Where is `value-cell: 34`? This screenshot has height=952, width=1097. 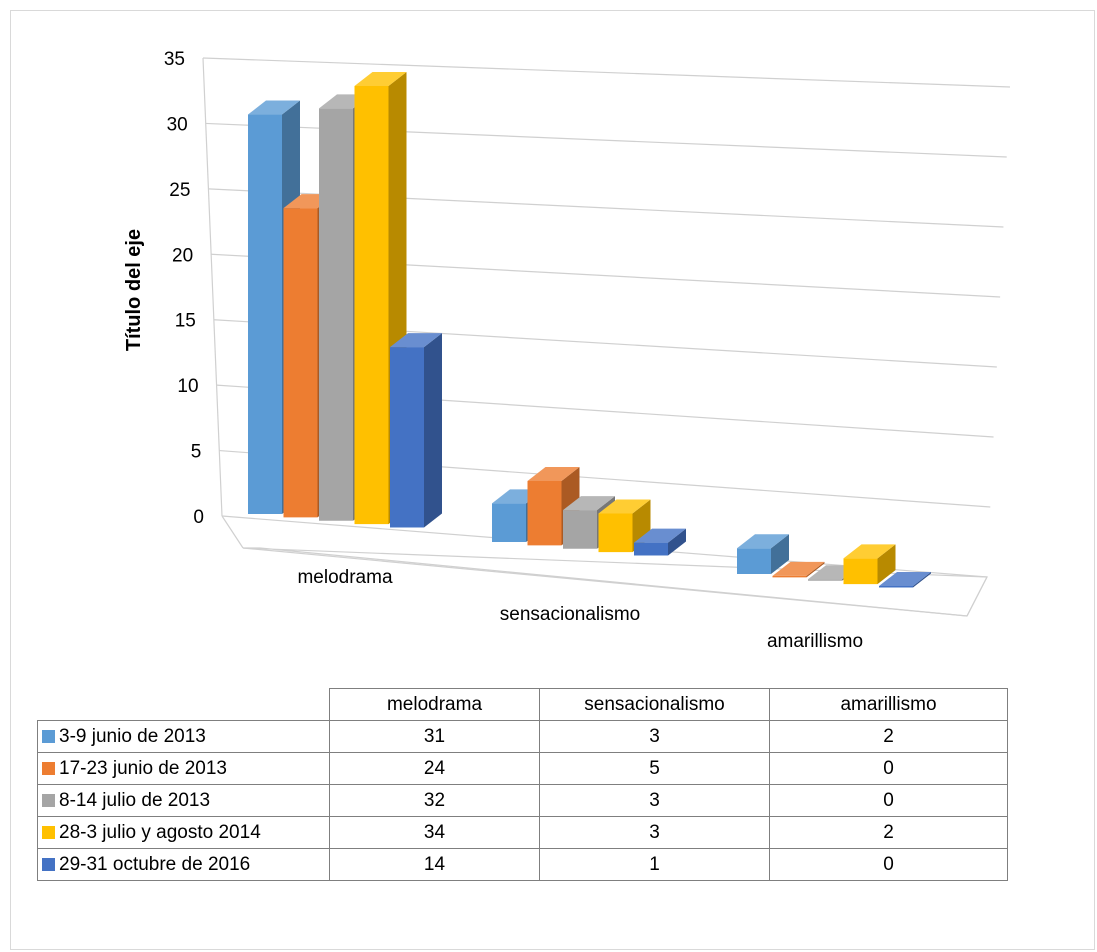
value-cell: 34 is located at coordinates (434, 832).